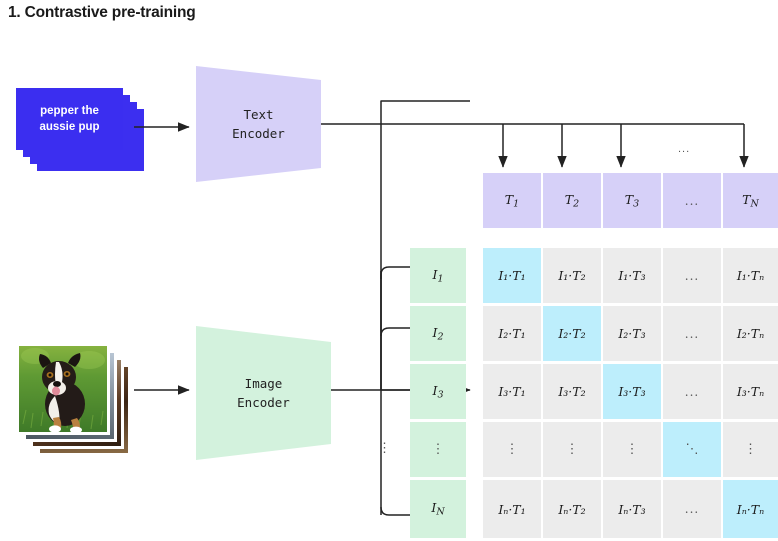  I want to click on t-cell-3: T3, so click(632, 200).